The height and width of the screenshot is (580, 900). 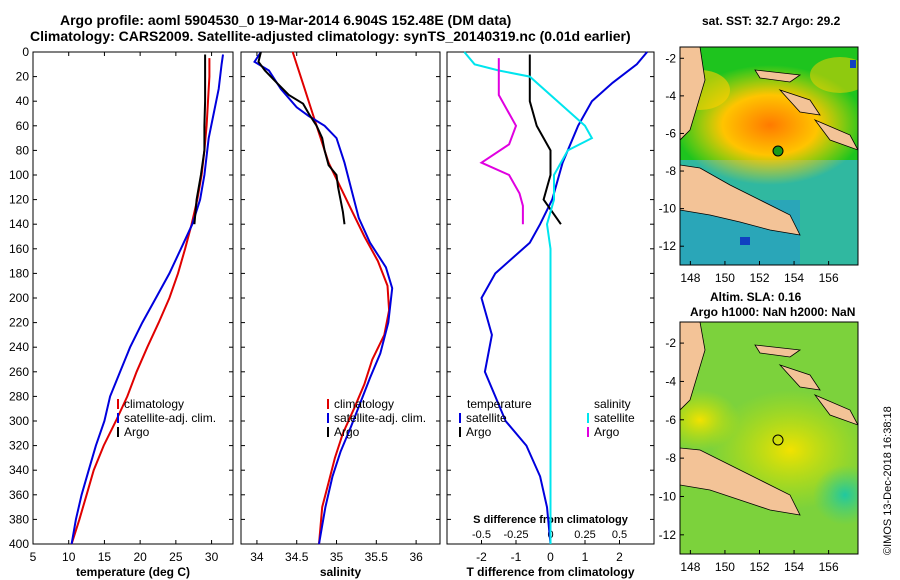 What do you see at coordinates (25, 52) in the screenshot?
I see `y-tick-label: 0` at bounding box center [25, 52].